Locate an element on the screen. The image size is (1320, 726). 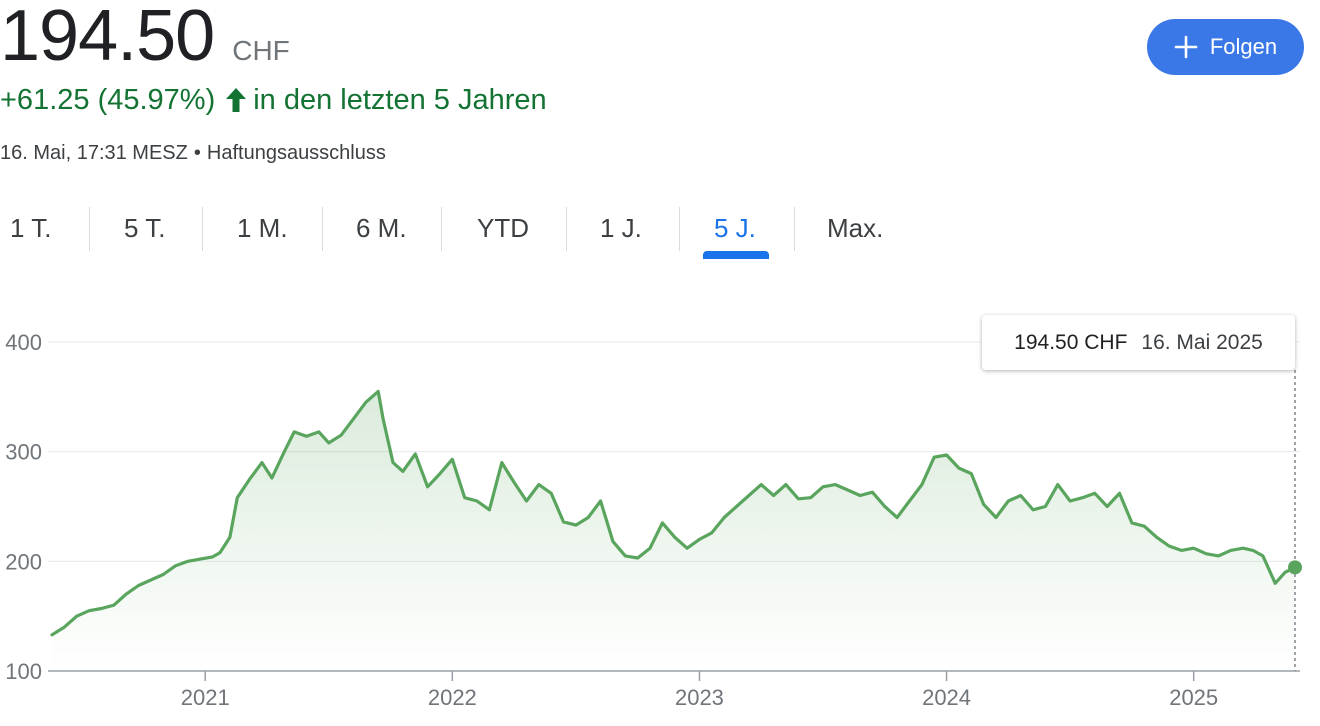
tab-ytd: YTD is located at coordinates (503, 228).